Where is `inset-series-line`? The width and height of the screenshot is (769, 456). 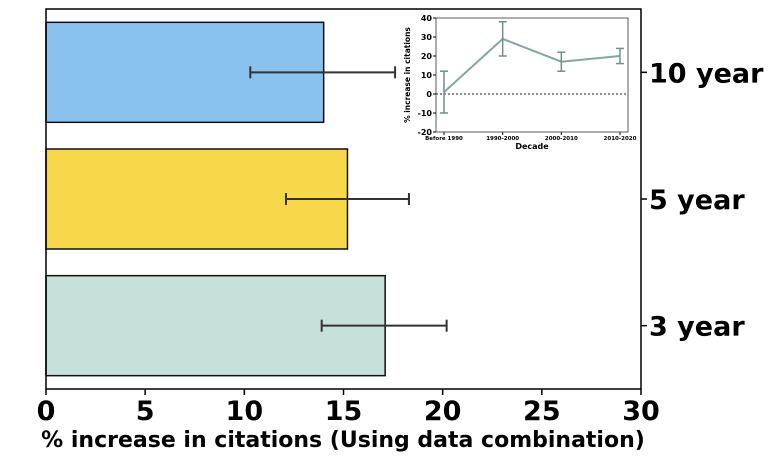
inset-series-line is located at coordinates (532, 65).